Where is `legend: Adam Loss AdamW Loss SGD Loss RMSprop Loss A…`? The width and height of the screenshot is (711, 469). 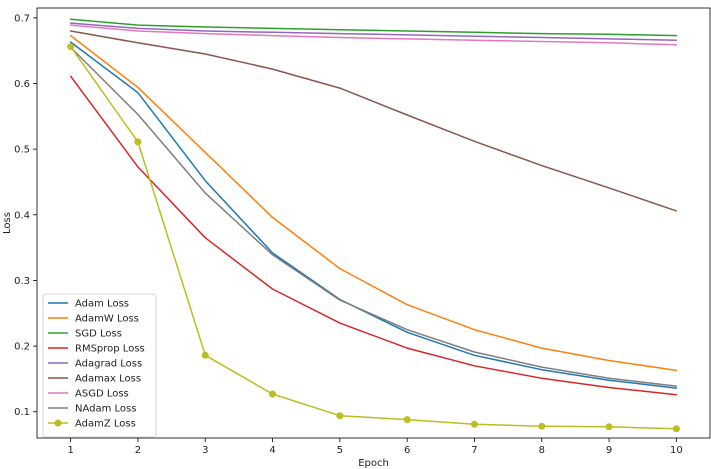
legend: Adam Loss AdamW Loss SGD Loss RMSprop Loss A… is located at coordinates (99, 365).